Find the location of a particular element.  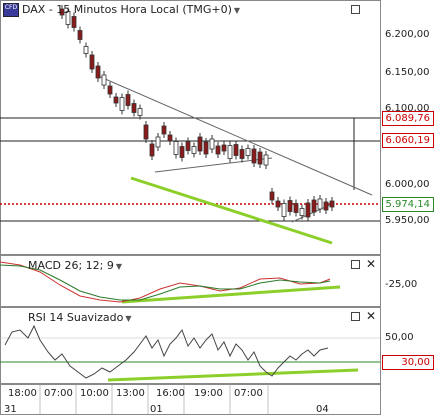

main-panel-title-text: DAX - 15 Minutos Hora Local (TMG+0) is located at coordinates (127, 9).